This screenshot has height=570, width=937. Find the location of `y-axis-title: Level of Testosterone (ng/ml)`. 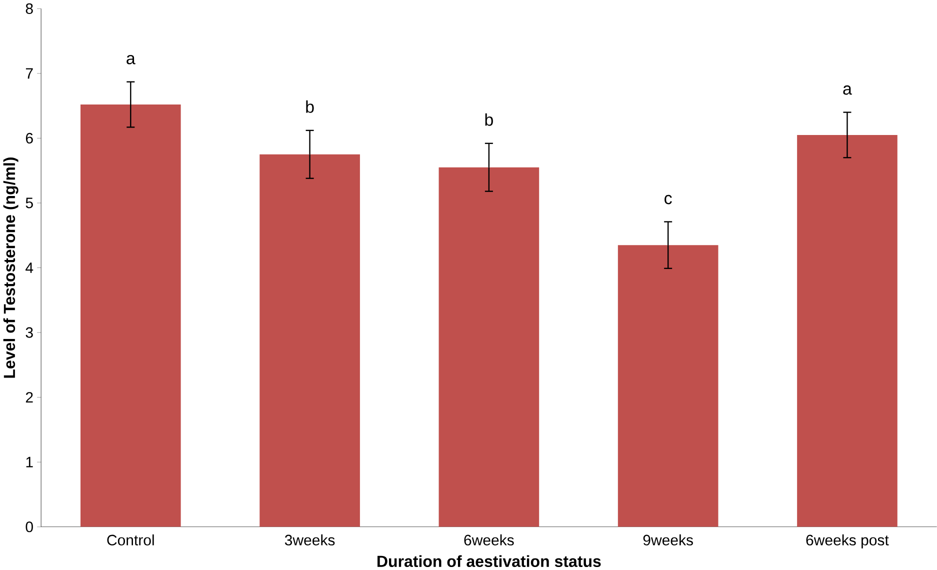

y-axis-title: Level of Testosterone (ng/ml) is located at coordinates (10, 267).